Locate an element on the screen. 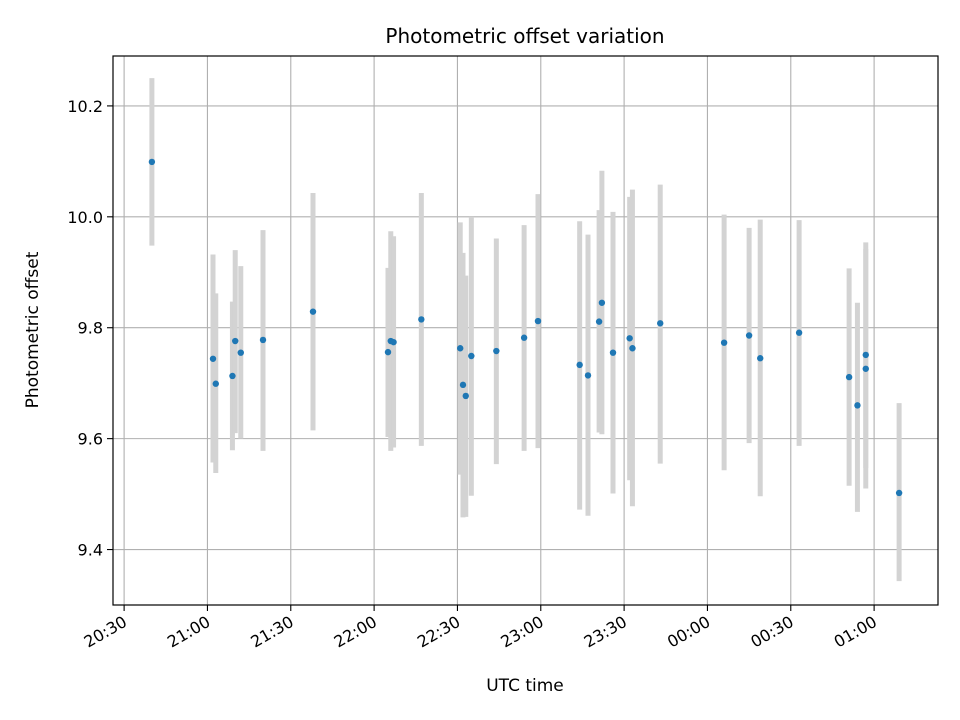 Image resolution: width=960 pixels, height=720 pixels. x-tick-label: 01:00 is located at coordinates (855, 632).